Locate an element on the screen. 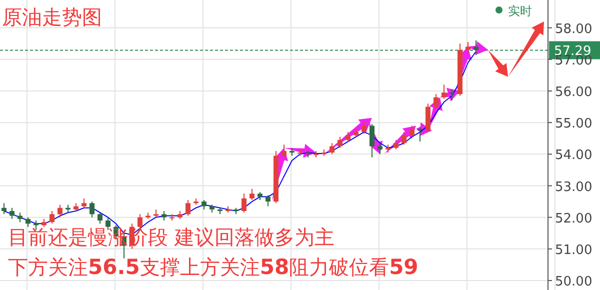 The image size is (600, 290). y-tick-label: 52.00 is located at coordinates (573, 218).